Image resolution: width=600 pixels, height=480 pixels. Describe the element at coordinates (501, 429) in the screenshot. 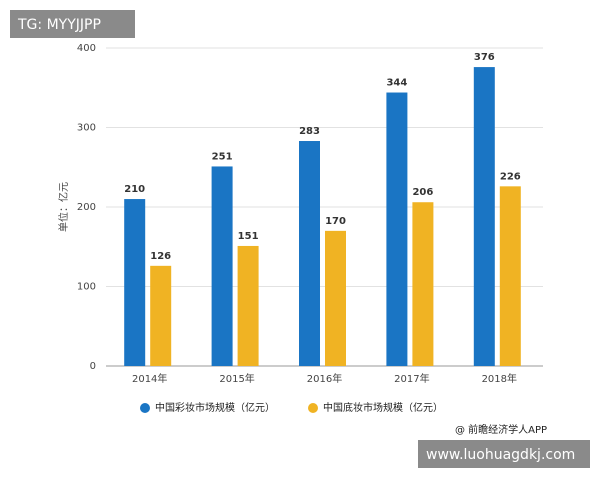

I see `source: @ 前瞻经济学人APP` at that location.